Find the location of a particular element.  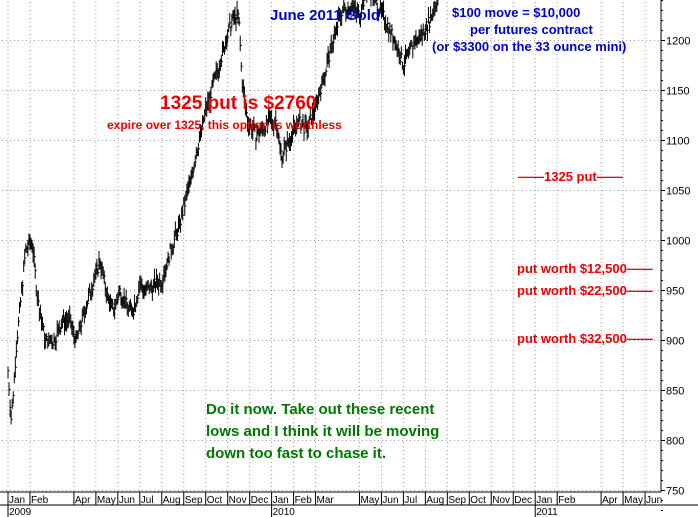

put-price-note: 1325 put is $2760 is located at coordinates (238, 103).